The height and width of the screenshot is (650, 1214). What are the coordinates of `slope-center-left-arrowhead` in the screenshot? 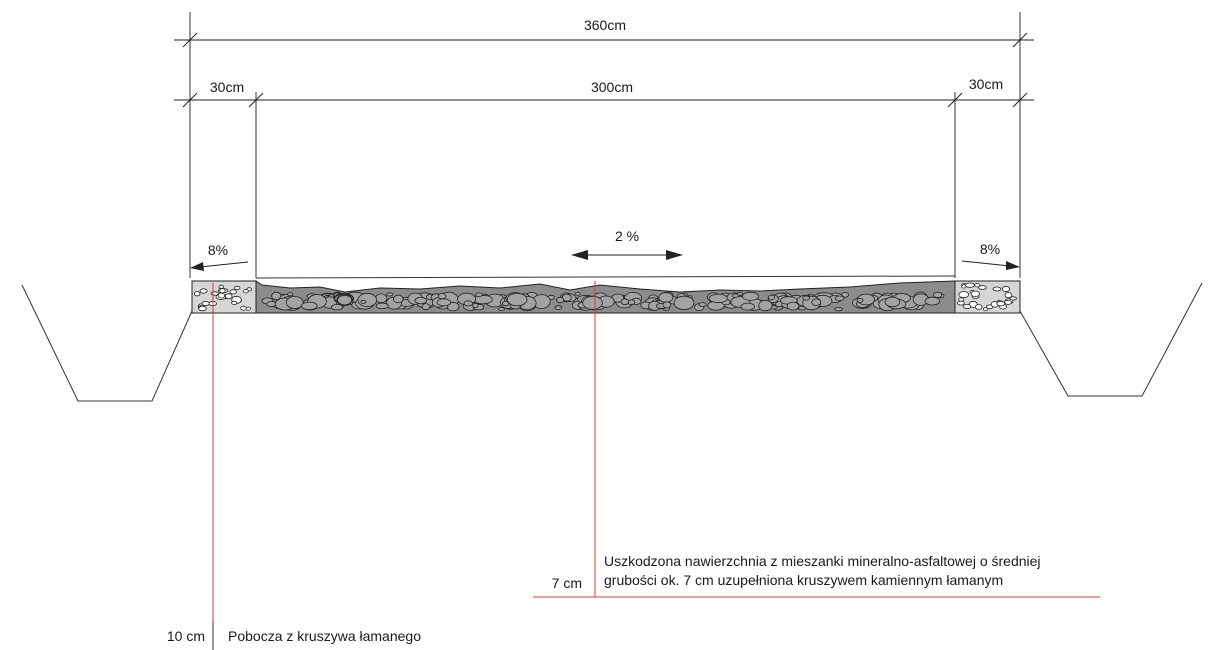 It's located at (579, 255).